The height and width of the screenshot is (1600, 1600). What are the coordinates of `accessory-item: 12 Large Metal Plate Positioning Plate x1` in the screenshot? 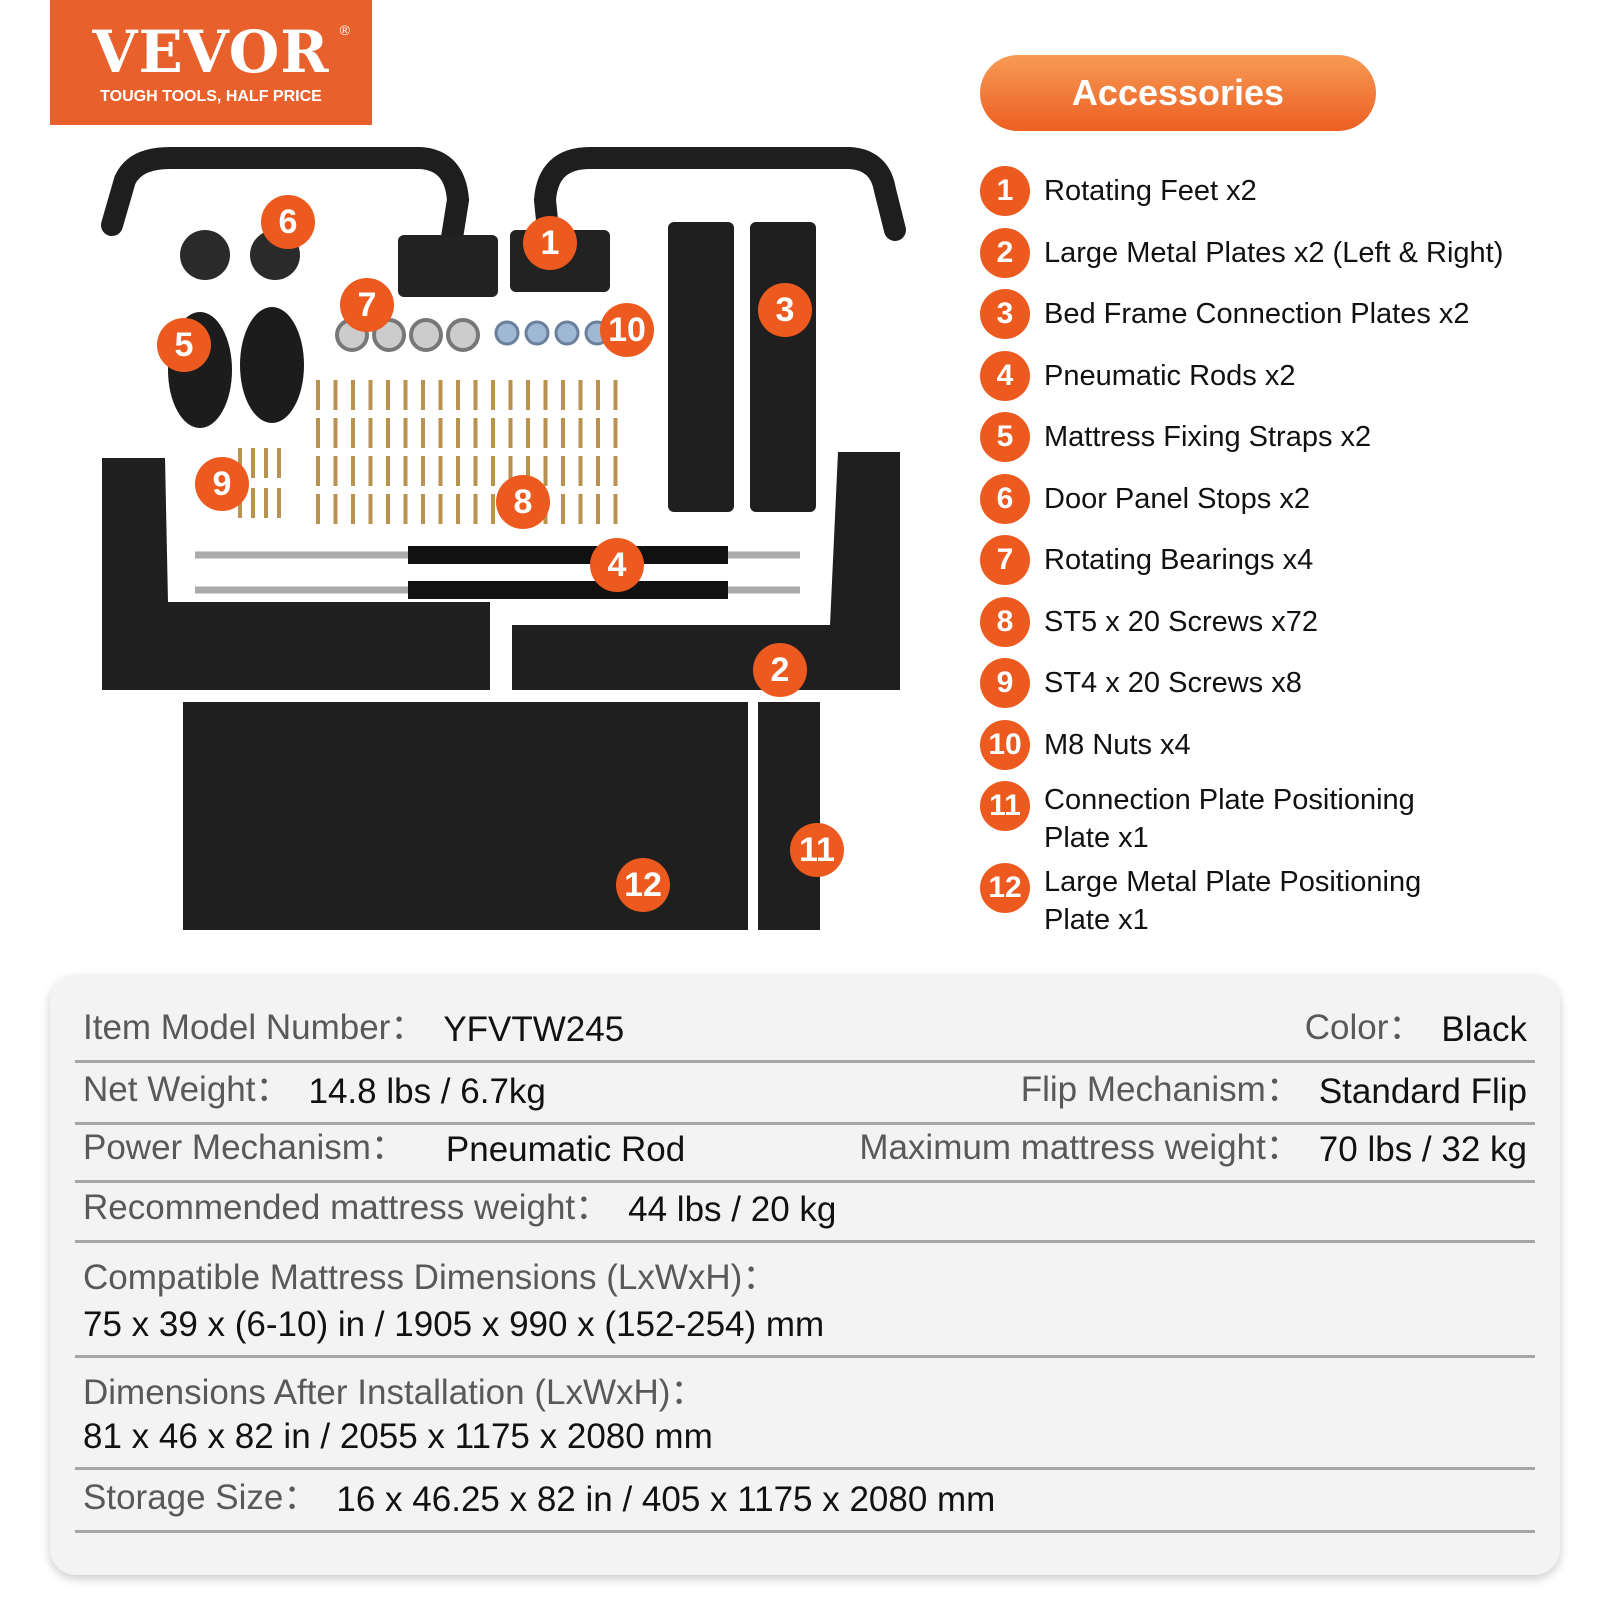 It's located at (1280, 904).